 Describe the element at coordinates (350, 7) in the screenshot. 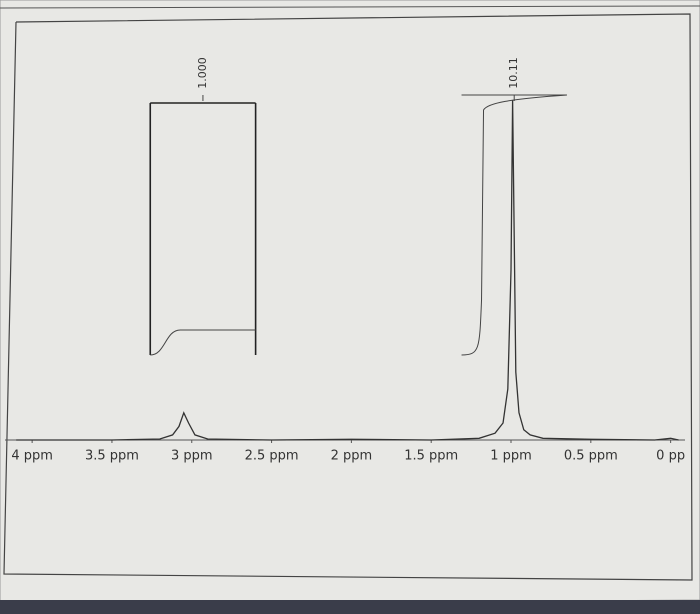

I see `page-rule` at that location.